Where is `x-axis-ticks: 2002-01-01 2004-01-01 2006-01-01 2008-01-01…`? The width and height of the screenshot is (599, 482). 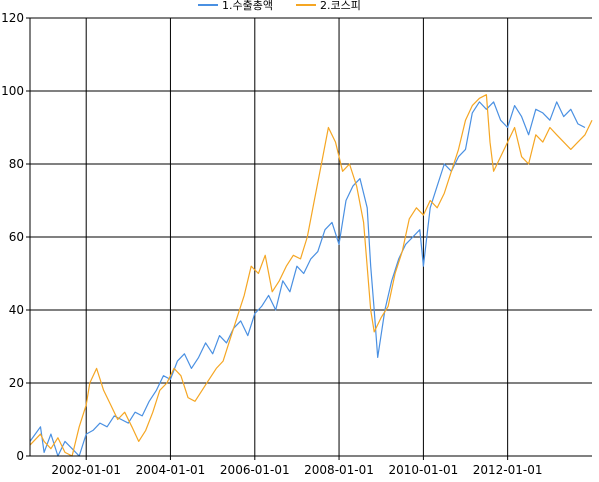 x-axis-ticks: 2002-01-01 2004-01-01 2006-01-01 2008-01-01… is located at coordinates (297, 466).